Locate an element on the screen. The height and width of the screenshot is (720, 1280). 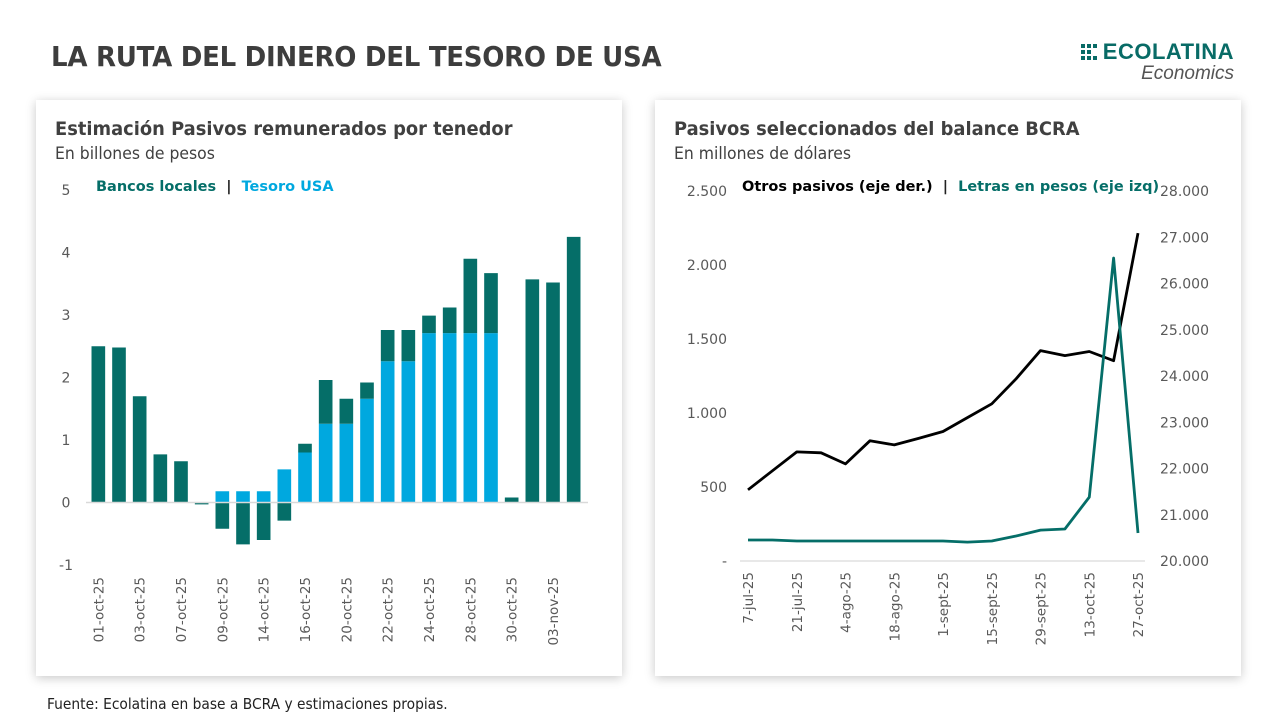
y-right-tick-label: 27.000 is located at coordinates (1184, 238).